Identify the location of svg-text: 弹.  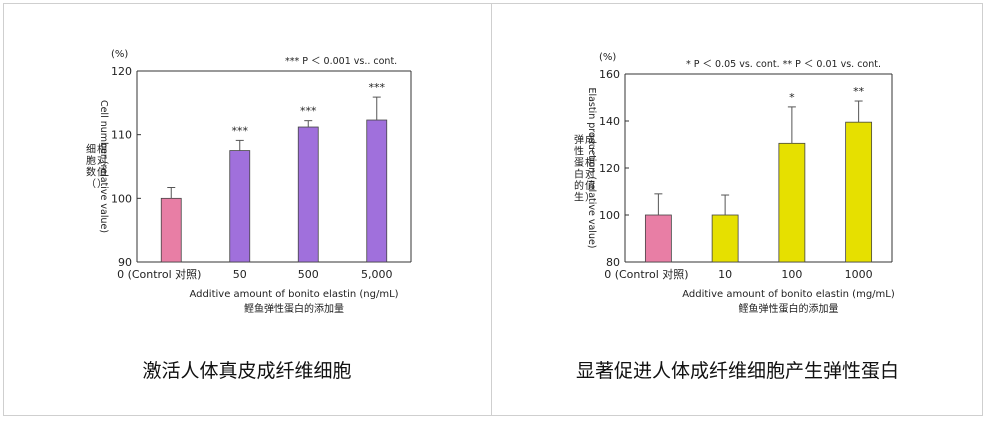
(579, 139).